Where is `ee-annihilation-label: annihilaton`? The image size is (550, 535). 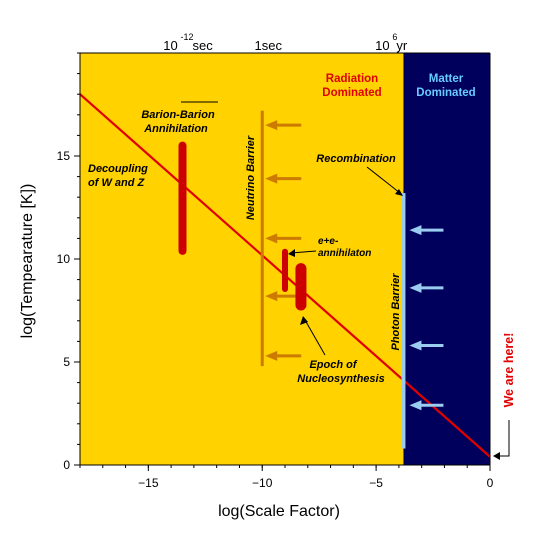 ee-annihilation-label: annihilaton is located at coordinates (344, 253).